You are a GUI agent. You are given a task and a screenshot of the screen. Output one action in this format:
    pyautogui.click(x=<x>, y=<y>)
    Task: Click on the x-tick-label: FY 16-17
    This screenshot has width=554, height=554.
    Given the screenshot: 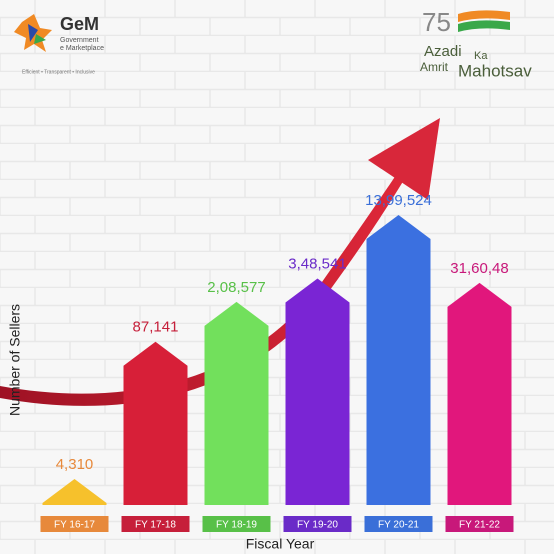 What is the action you would take?
    pyautogui.click(x=74, y=525)
    